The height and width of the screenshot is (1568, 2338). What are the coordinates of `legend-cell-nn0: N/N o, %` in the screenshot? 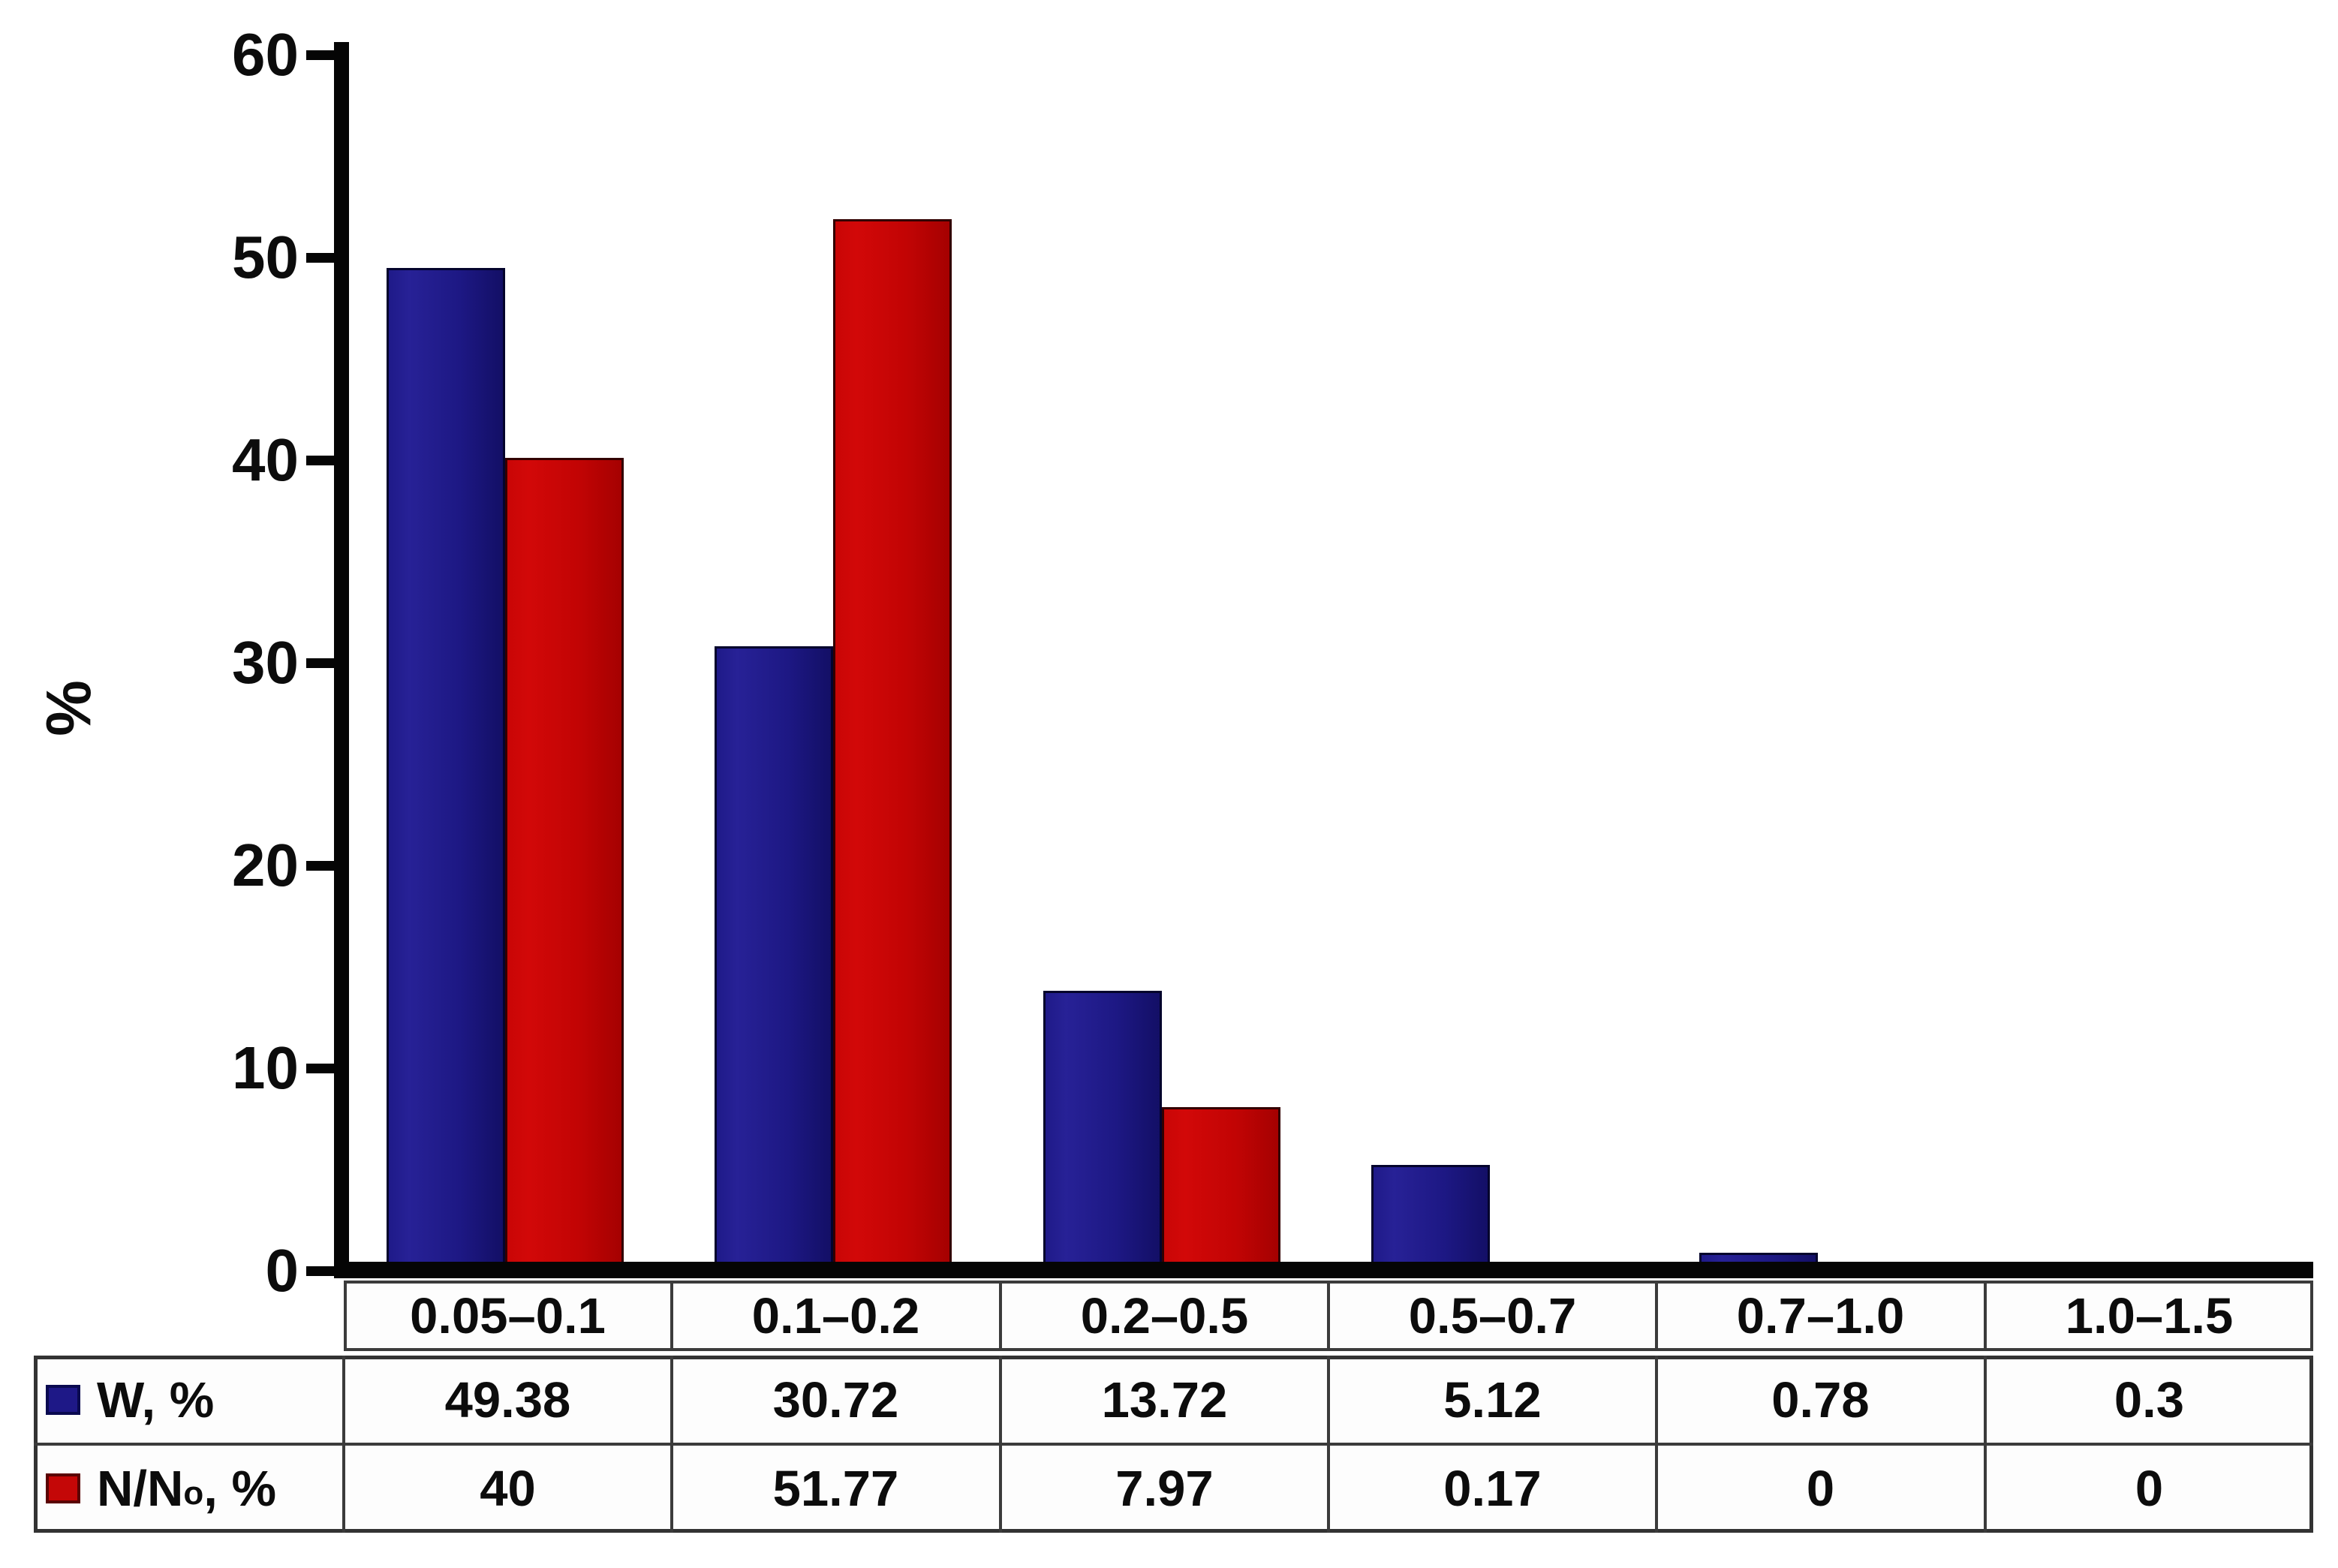 It's located at (189, 1488).